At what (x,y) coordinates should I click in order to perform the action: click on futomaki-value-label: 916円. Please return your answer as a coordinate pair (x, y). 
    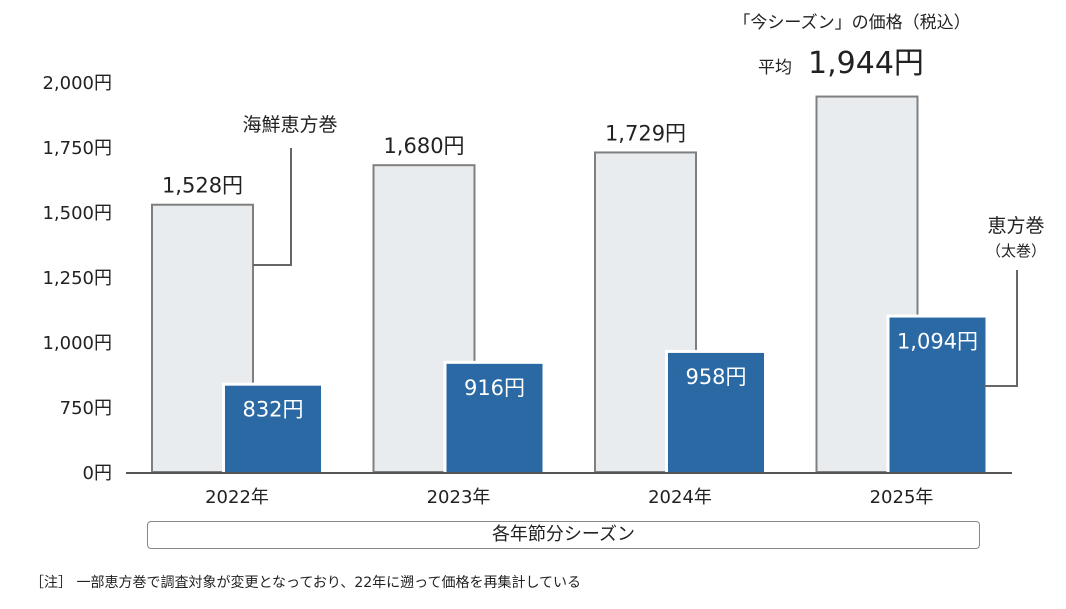
    Looking at the image, I should click on (494, 388).